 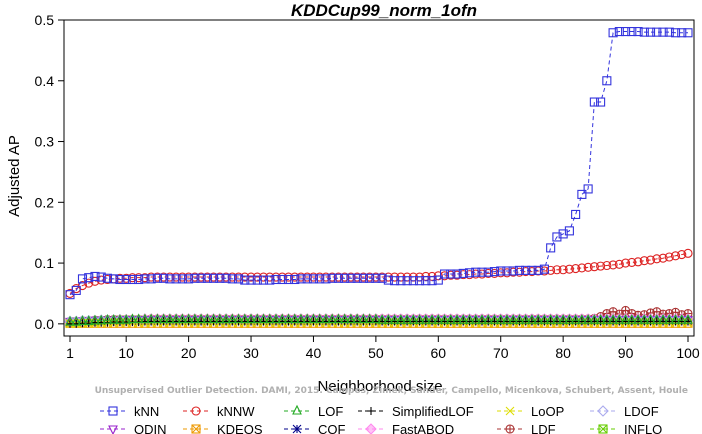 What do you see at coordinates (547, 411) in the screenshot?
I see `legend-label: LoOP` at bounding box center [547, 411].